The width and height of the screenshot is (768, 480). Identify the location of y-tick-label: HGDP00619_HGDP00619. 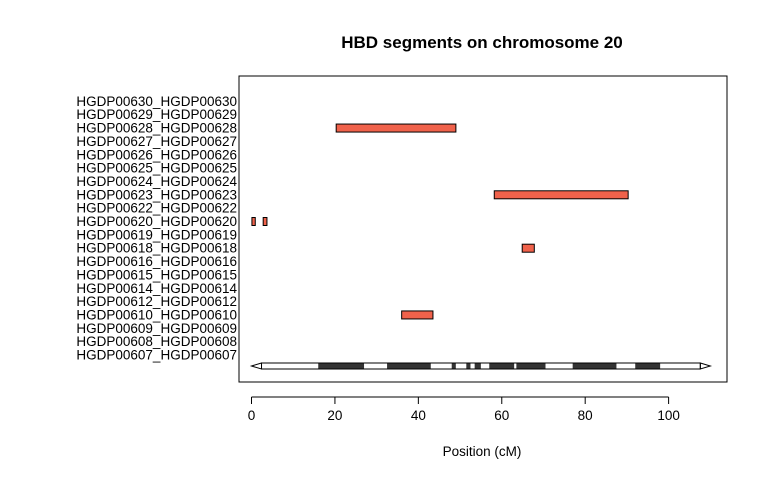
(156, 234).